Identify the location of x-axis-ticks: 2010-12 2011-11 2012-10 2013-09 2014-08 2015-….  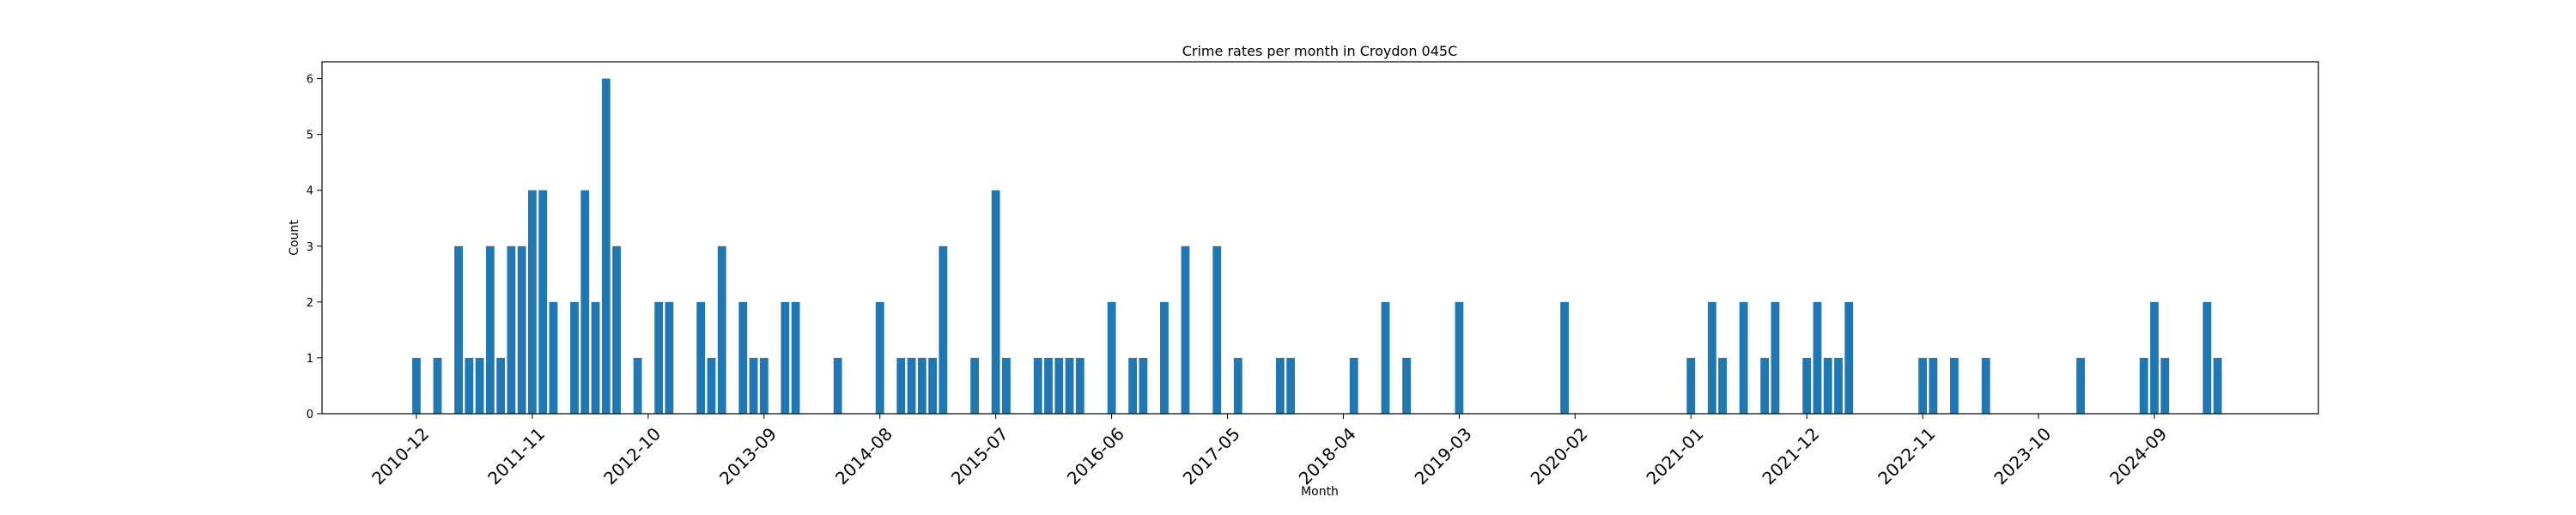
(1269, 451).